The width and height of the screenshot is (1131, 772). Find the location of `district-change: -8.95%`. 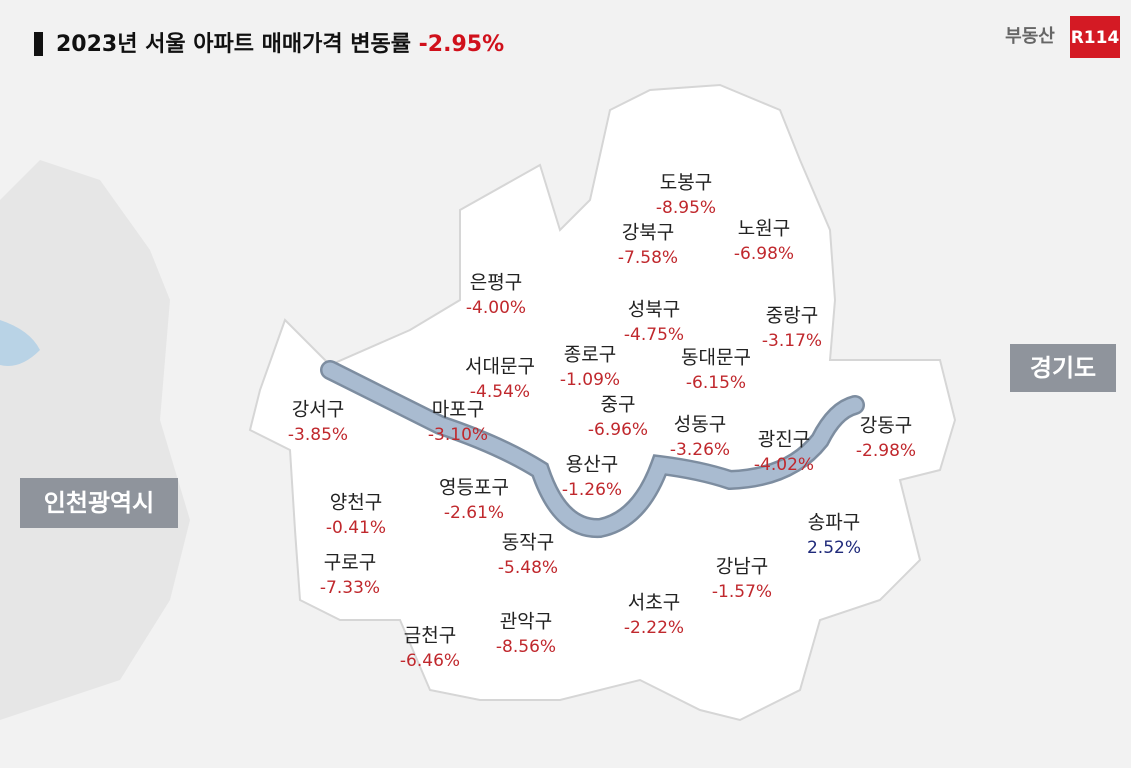

district-change: -8.95% is located at coordinates (686, 208).